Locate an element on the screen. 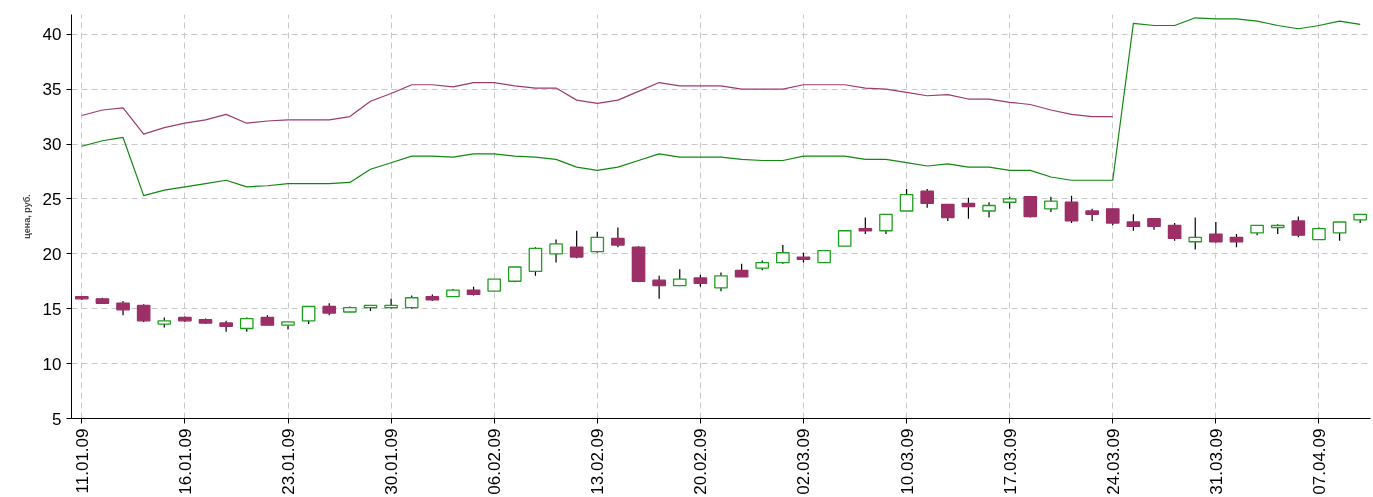 The height and width of the screenshot is (497, 1373). y-tick-label: 5 is located at coordinates (57, 419).